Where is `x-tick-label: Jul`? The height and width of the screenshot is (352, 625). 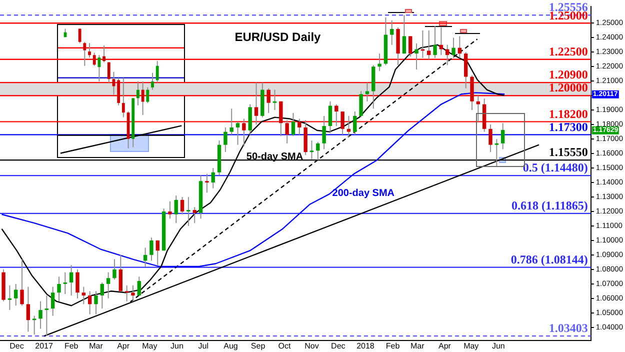
x-tick-label: Jul is located at coordinates (203, 345).